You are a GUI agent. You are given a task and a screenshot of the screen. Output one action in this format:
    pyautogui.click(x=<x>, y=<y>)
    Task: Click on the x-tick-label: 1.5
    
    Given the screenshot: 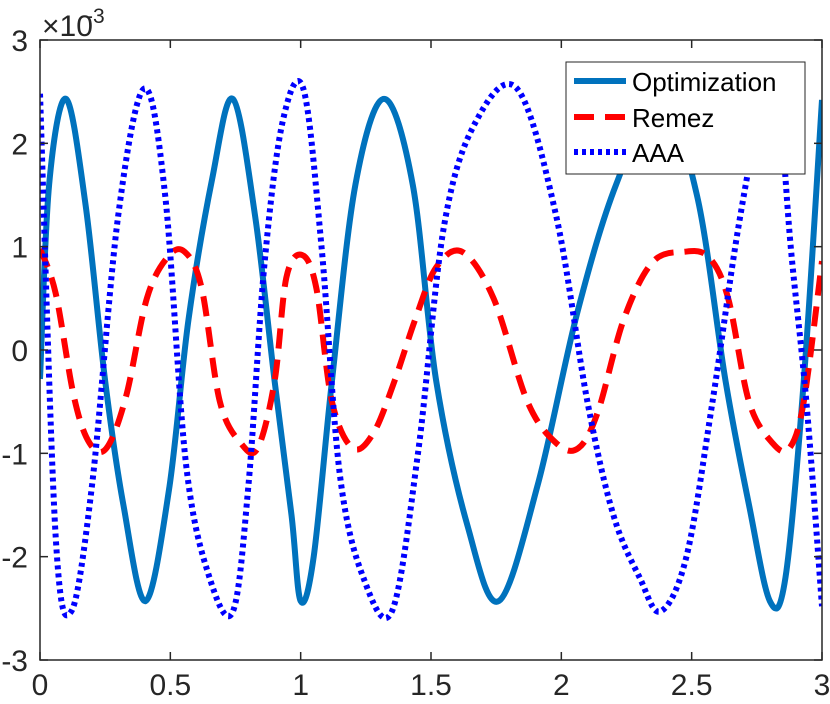 What is the action you would take?
    pyautogui.click(x=431, y=685)
    